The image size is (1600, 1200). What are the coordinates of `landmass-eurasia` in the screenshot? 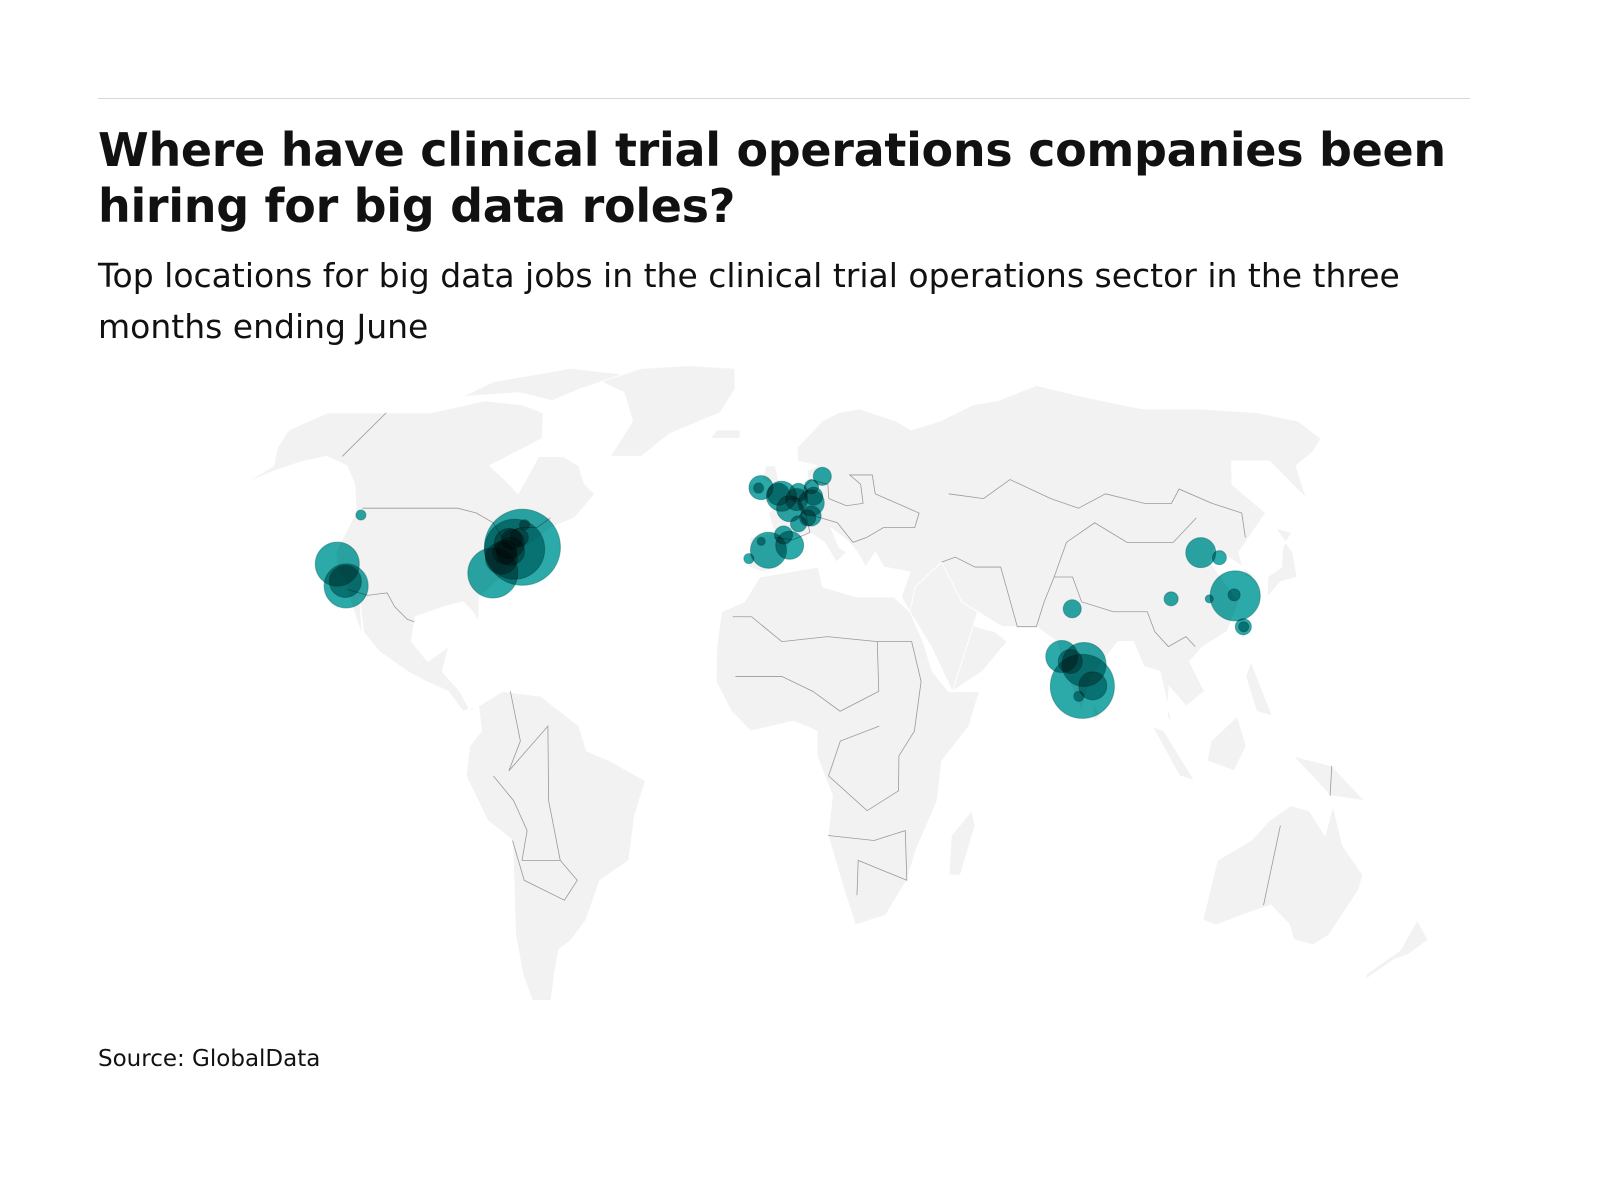 It's located at (1035, 565).